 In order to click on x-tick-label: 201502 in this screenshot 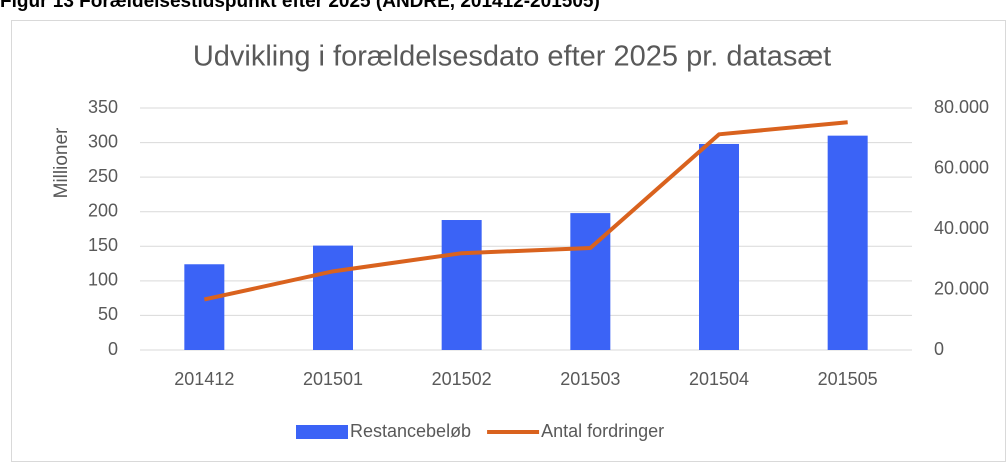, I will do `click(462, 379)`.